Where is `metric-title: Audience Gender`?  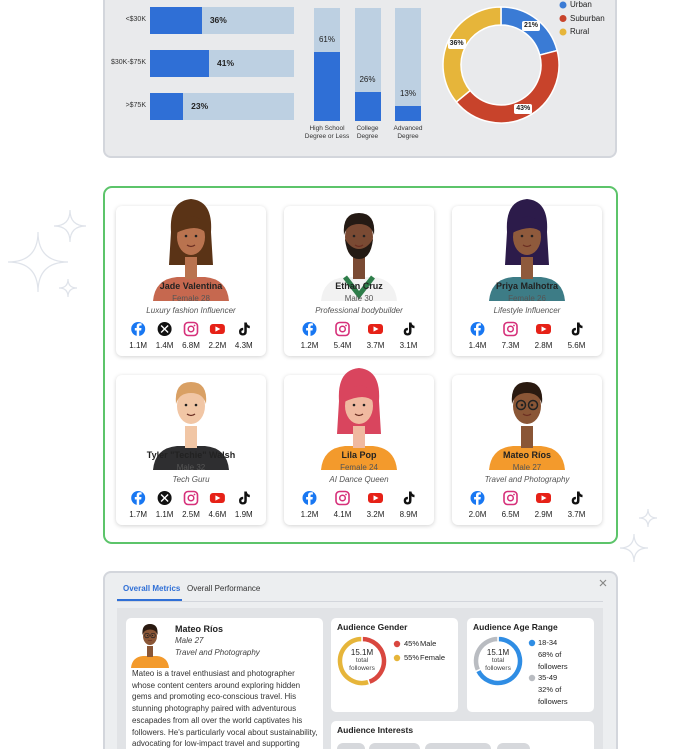 metric-title: Audience Gender is located at coordinates (372, 627).